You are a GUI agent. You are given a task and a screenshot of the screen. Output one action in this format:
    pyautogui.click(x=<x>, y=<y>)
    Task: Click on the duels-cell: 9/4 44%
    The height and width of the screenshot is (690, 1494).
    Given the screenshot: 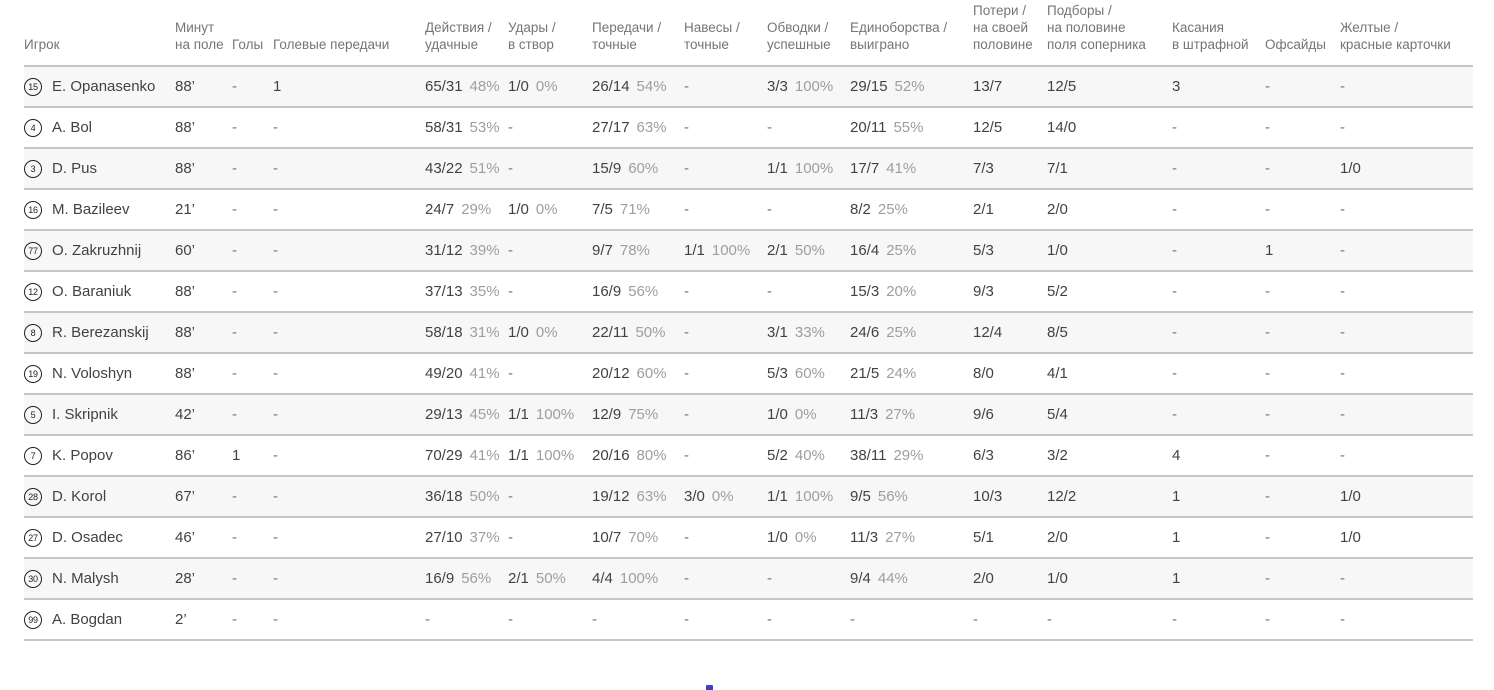 What is the action you would take?
    pyautogui.click(x=911, y=578)
    